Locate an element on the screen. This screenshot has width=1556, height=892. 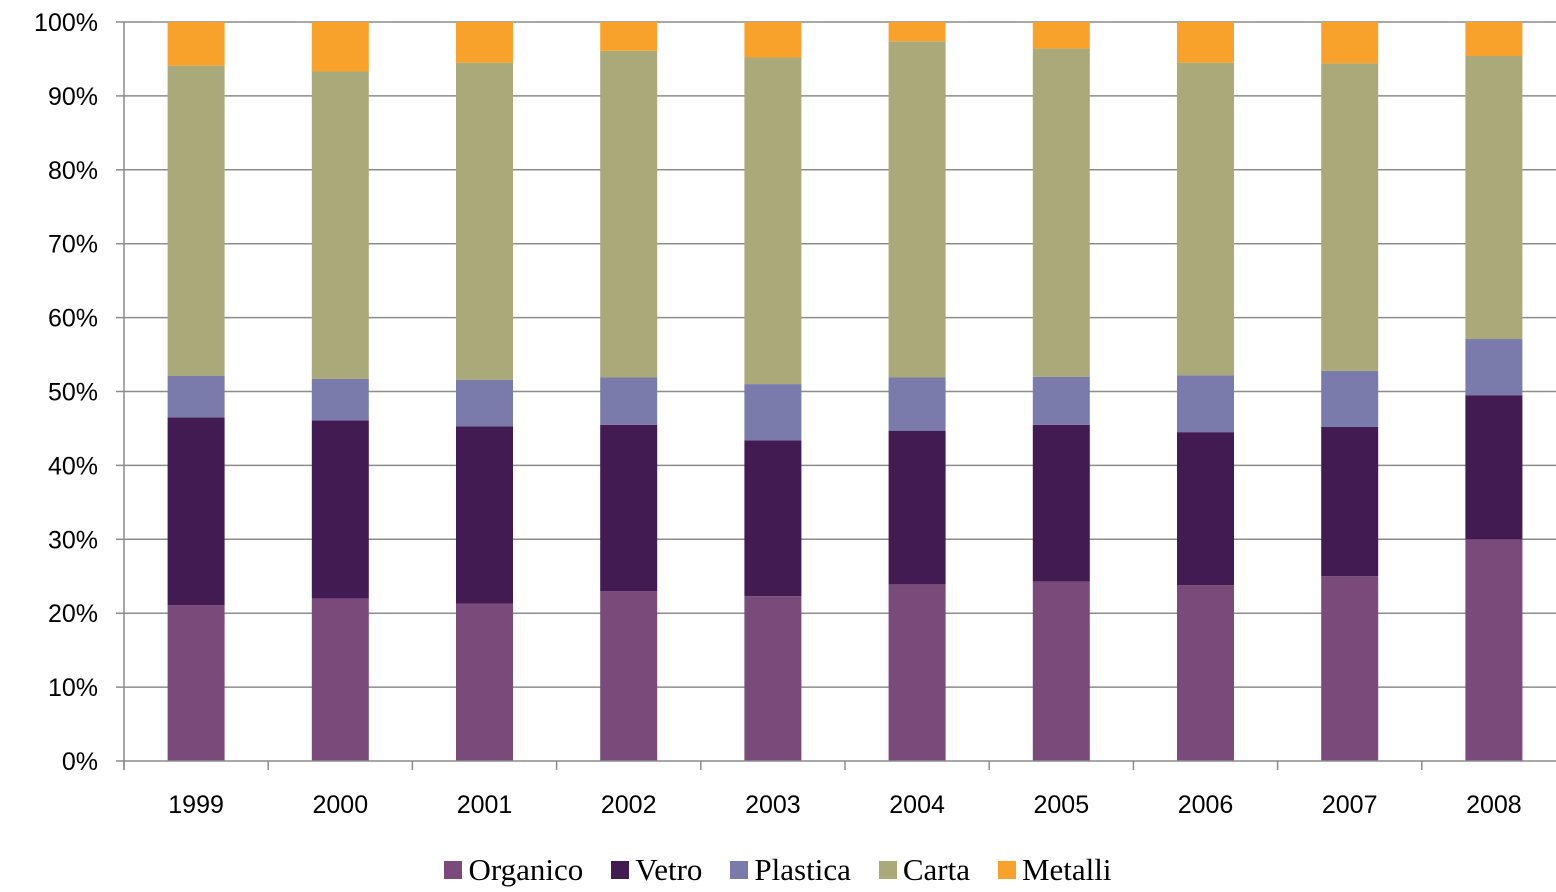
x-tick-label: 1999 is located at coordinates (196, 805).